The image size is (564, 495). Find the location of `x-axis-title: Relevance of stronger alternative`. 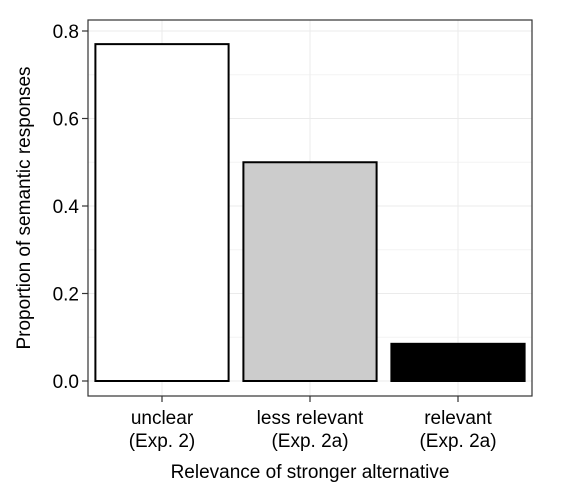

x-axis-title: Relevance of stronger alternative is located at coordinates (310, 472).